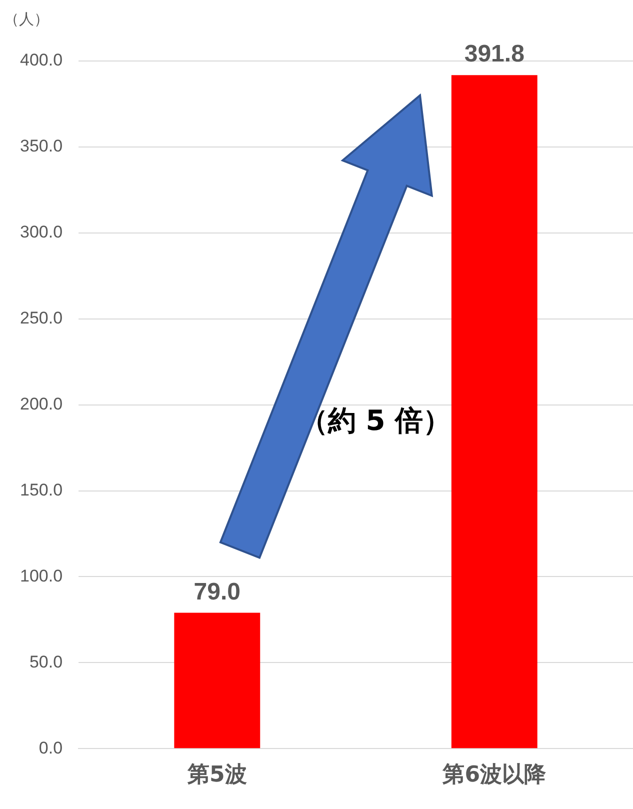  What do you see at coordinates (41, 146) in the screenshot?
I see `y-tick-label: 350.0` at bounding box center [41, 146].